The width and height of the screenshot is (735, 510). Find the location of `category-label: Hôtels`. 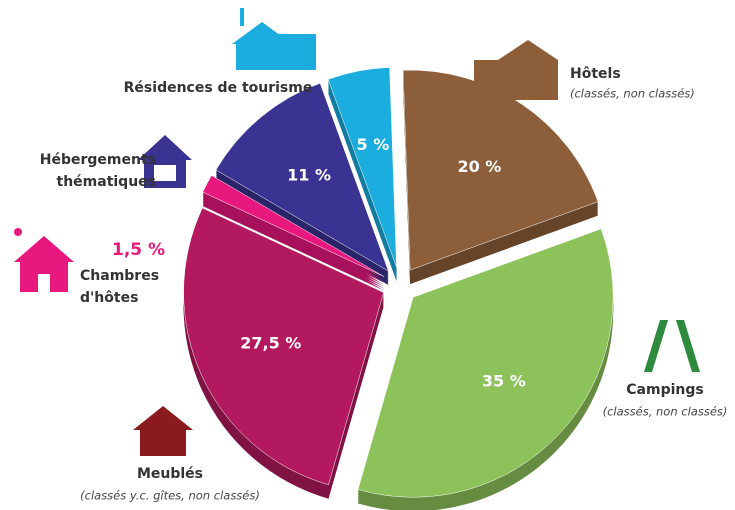

category-label: Hôtels is located at coordinates (595, 74).